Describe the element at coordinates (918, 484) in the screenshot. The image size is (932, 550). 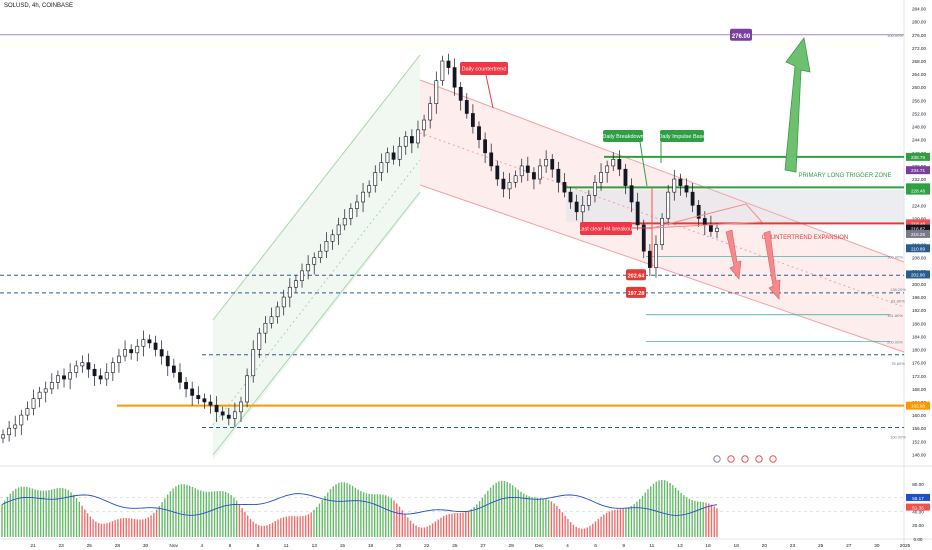
I see `osc-tick-label: 80.00` at that location.